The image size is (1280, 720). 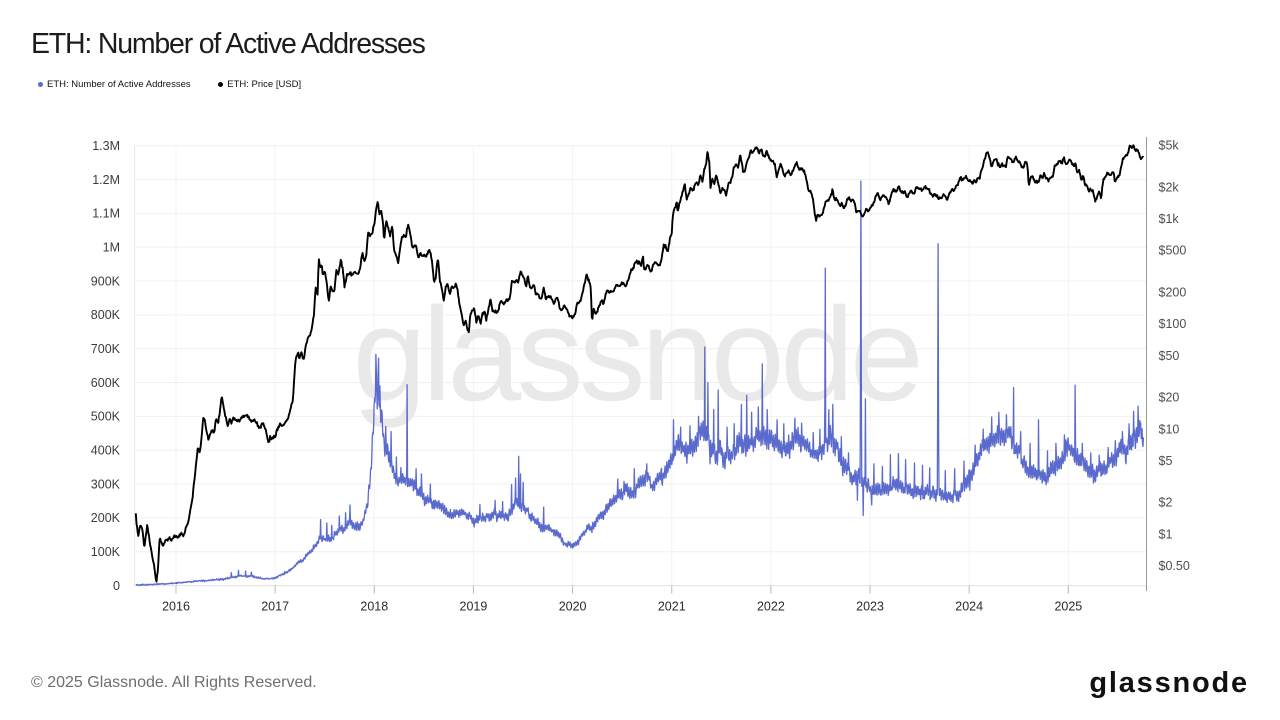 What do you see at coordinates (1169, 187) in the screenshot?
I see `svg-text: $2k` at bounding box center [1169, 187].